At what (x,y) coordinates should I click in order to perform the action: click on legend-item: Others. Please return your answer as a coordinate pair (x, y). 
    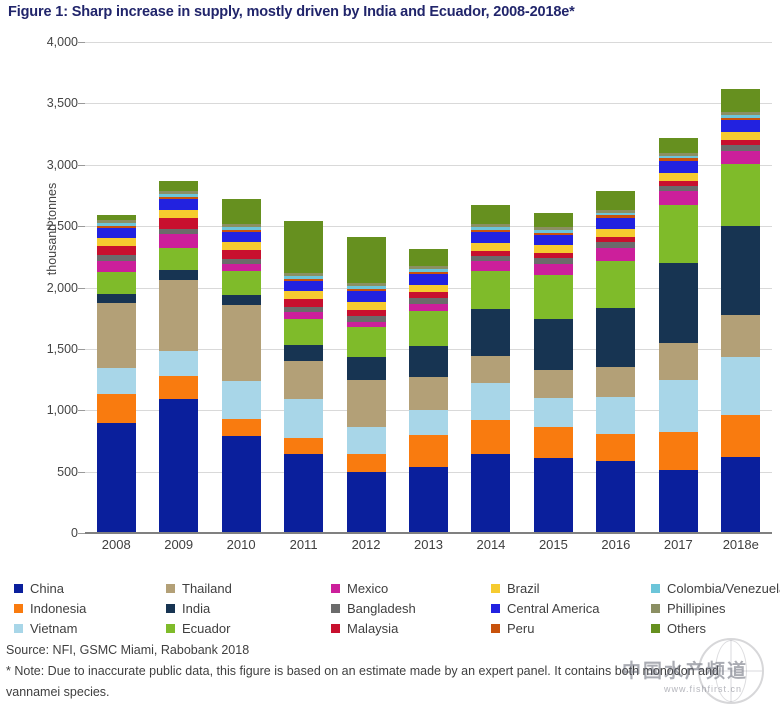
    Looking at the image, I should click on (711, 628).